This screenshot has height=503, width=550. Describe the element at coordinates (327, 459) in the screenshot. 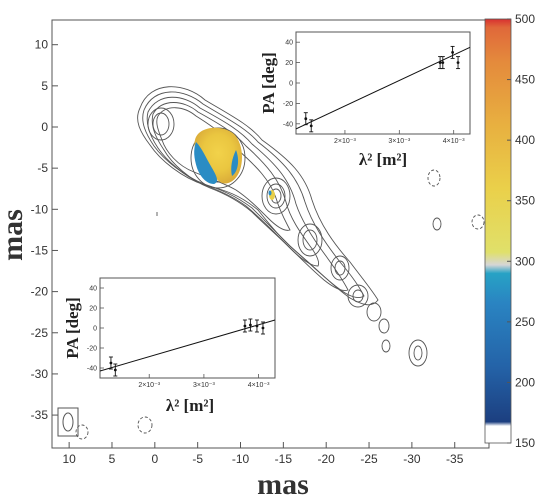

I see `x-tick-label: -20` at that location.